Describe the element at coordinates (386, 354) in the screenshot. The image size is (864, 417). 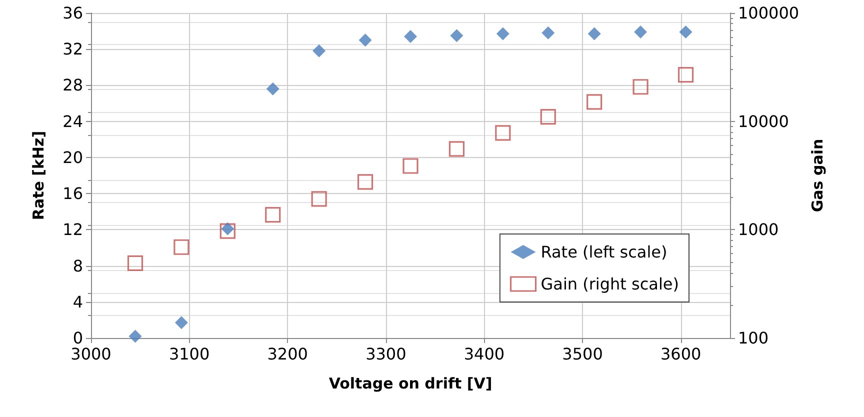
I see `x-tick-label: 3300` at that location.